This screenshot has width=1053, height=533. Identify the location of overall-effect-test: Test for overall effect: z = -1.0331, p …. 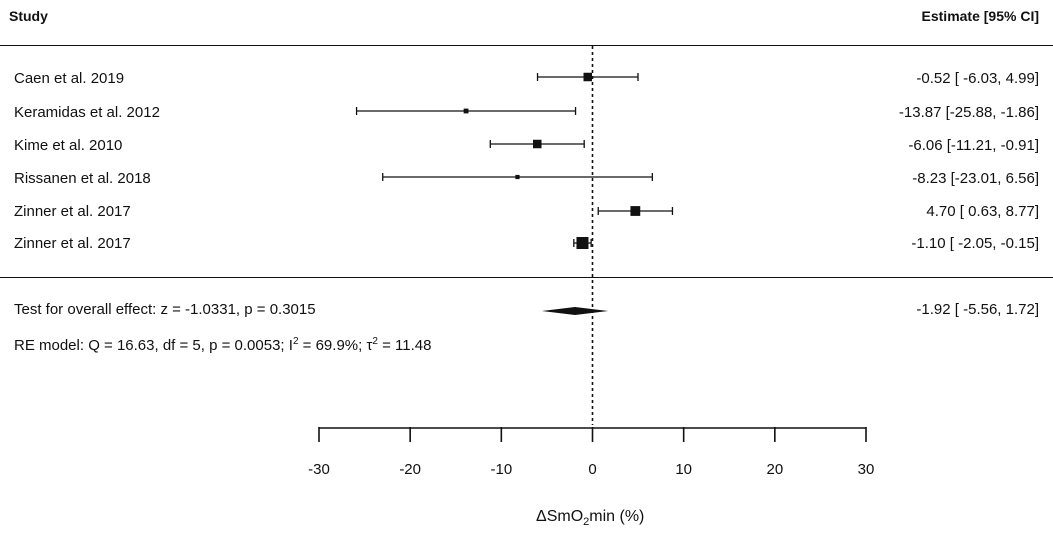
(165, 309).